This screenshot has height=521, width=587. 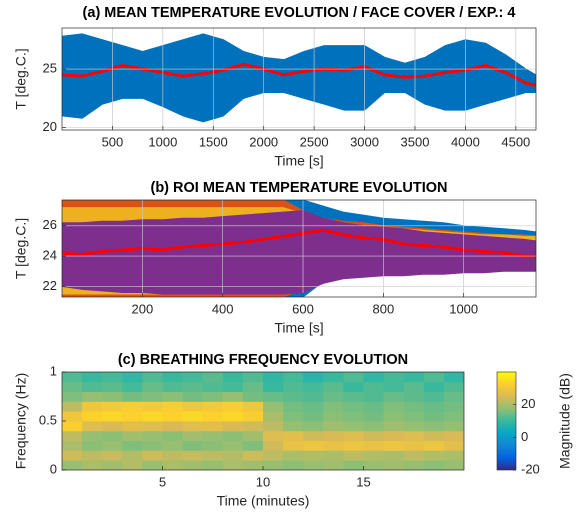 What do you see at coordinates (213, 141) in the screenshot?
I see `x-tick-label: 1500` at bounding box center [213, 141].